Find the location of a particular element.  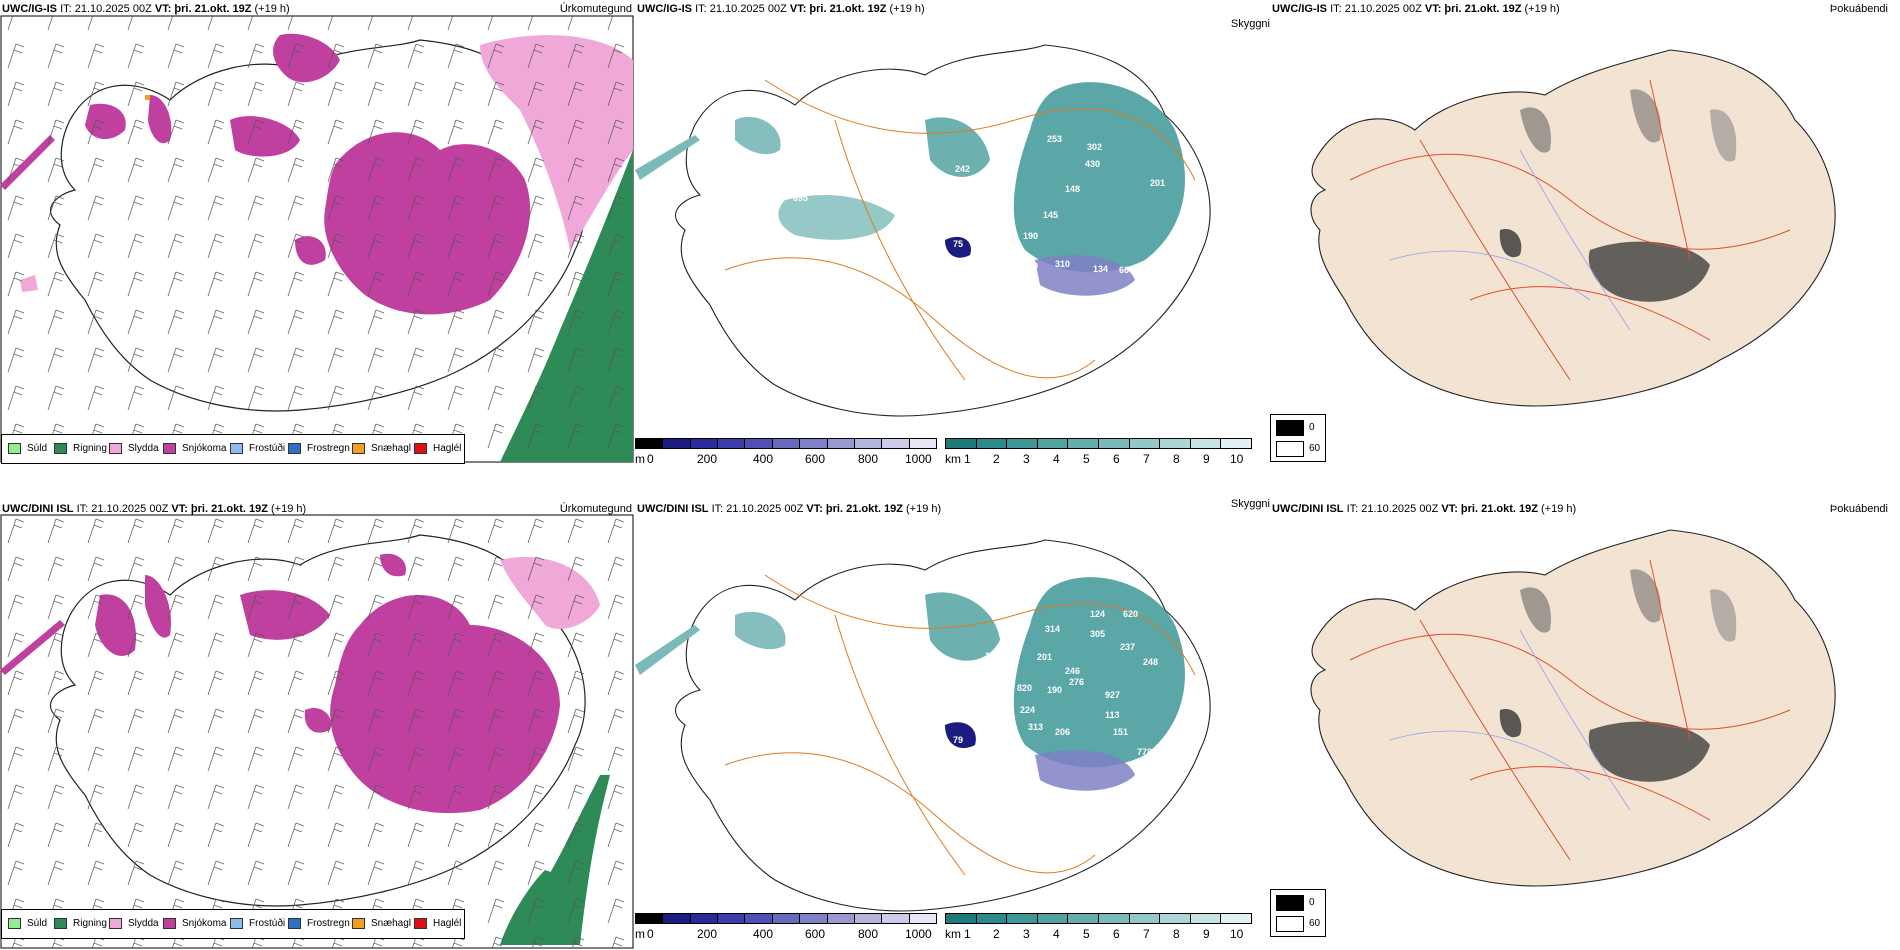

svg-text: 79 is located at coordinates (958, 740).